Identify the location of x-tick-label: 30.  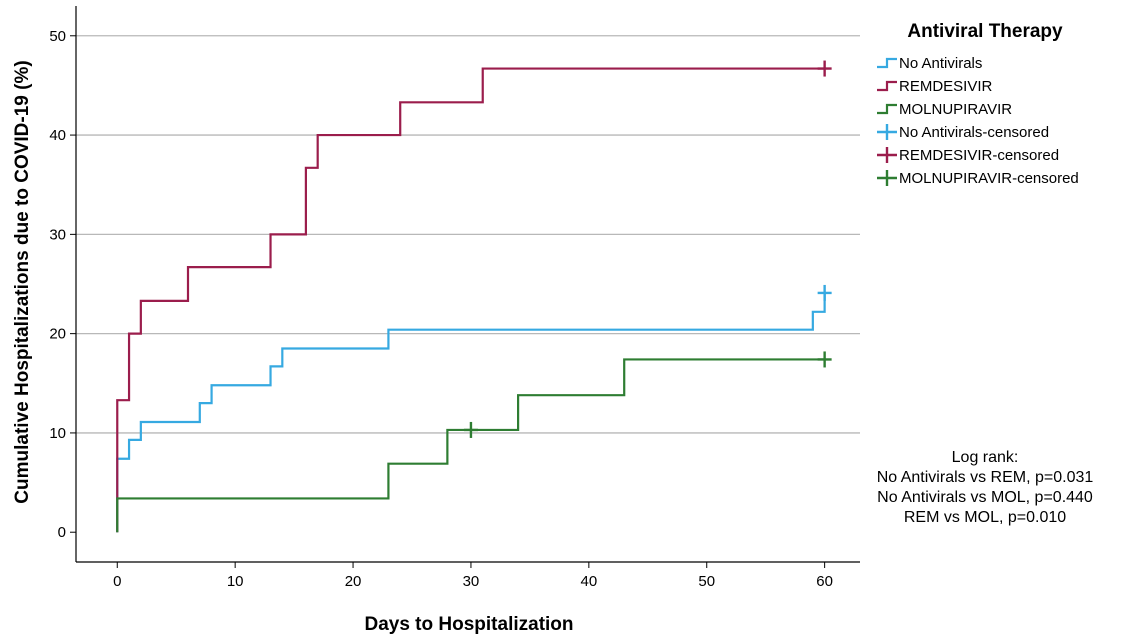
(471, 581).